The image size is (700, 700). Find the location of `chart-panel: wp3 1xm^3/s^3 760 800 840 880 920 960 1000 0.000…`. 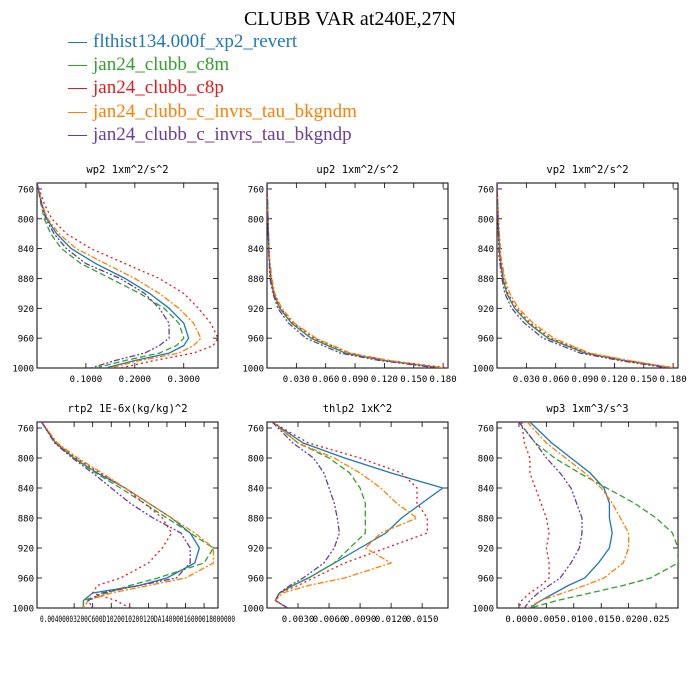

chart-panel: wp3 1xm^3/s^3 760 800 840 880 920 960 1000 0.000… is located at coordinates (575, 514).